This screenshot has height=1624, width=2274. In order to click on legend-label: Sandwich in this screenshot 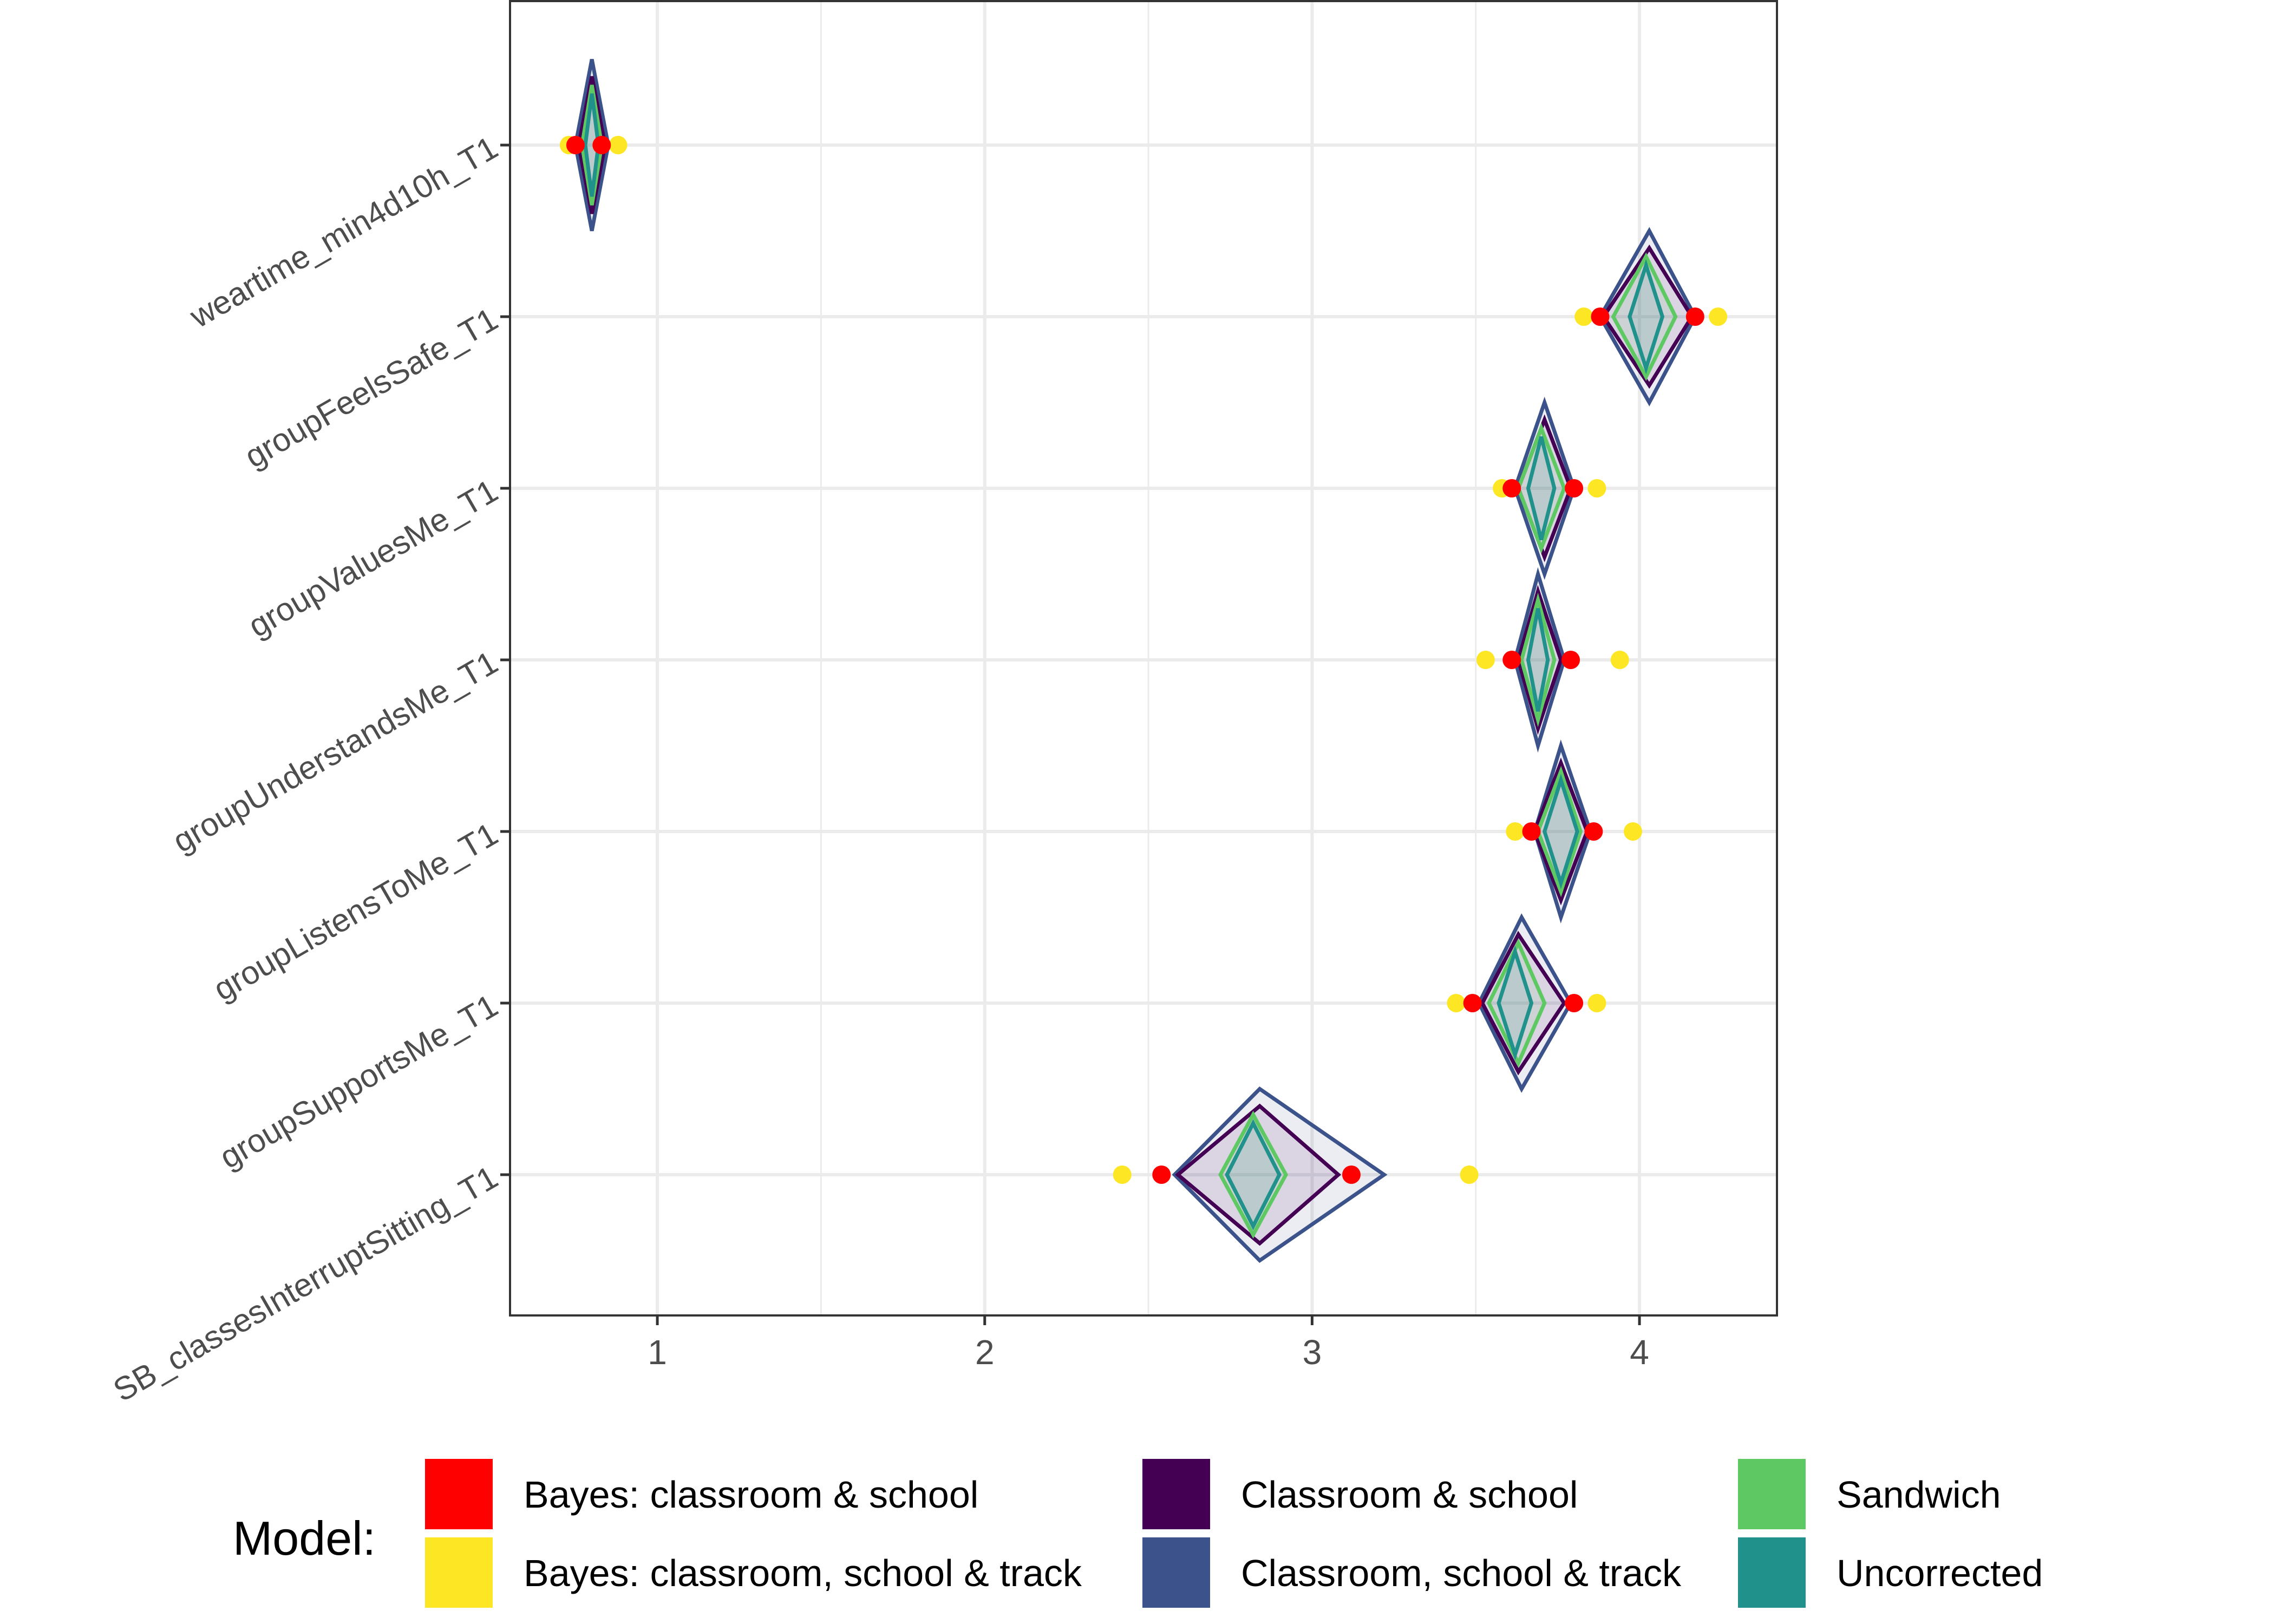, I will do `click(1919, 1495)`.